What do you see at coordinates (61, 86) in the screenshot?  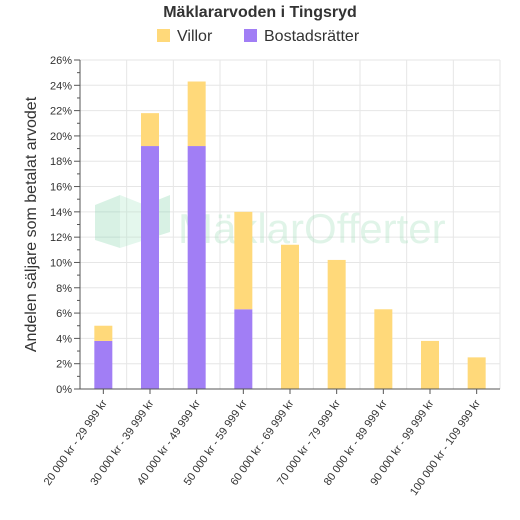 I see `y-tick-label: 24%` at bounding box center [61, 86].